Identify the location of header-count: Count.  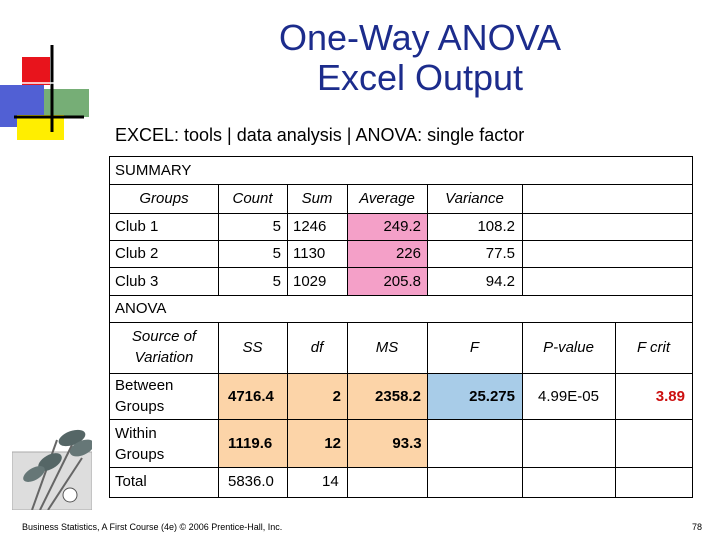
(252, 198).